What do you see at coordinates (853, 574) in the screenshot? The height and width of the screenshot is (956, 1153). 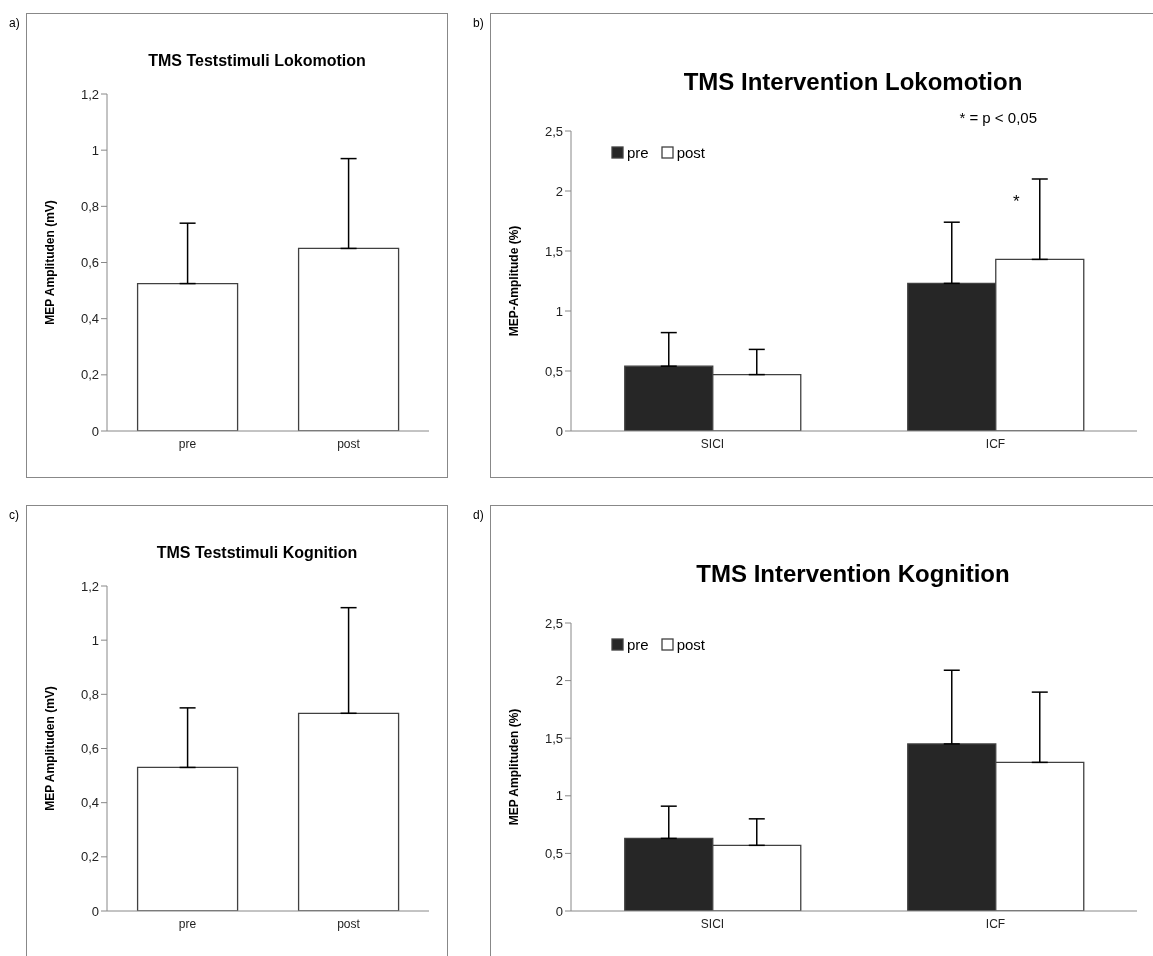 I see `chart-title: TMS Intervention Kognition` at bounding box center [853, 574].